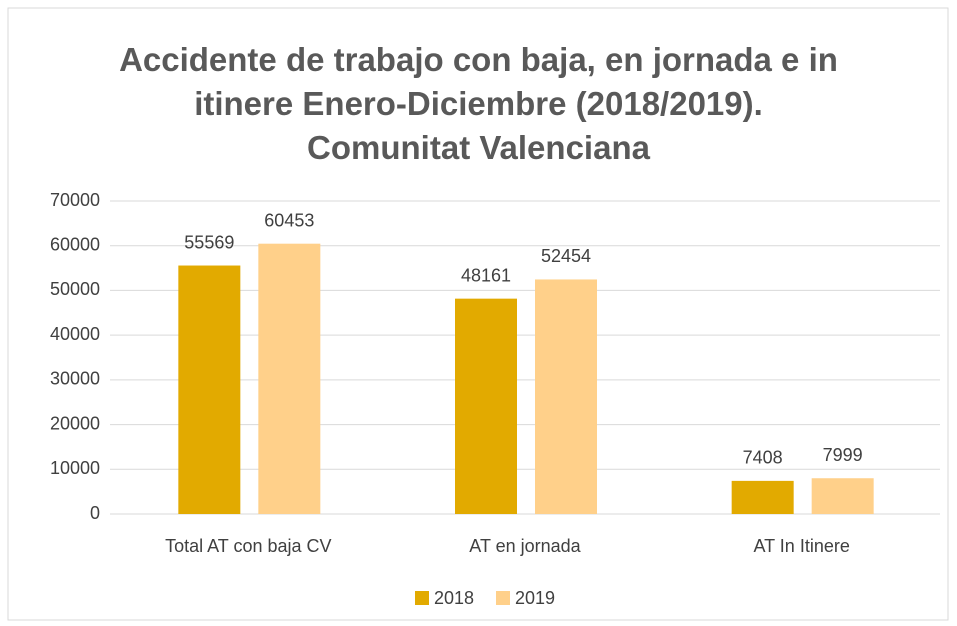 Image resolution: width=957 pixels, height=626 pixels. Describe the element at coordinates (75, 289) in the screenshot. I see `y-tick-label: 50000` at that location.